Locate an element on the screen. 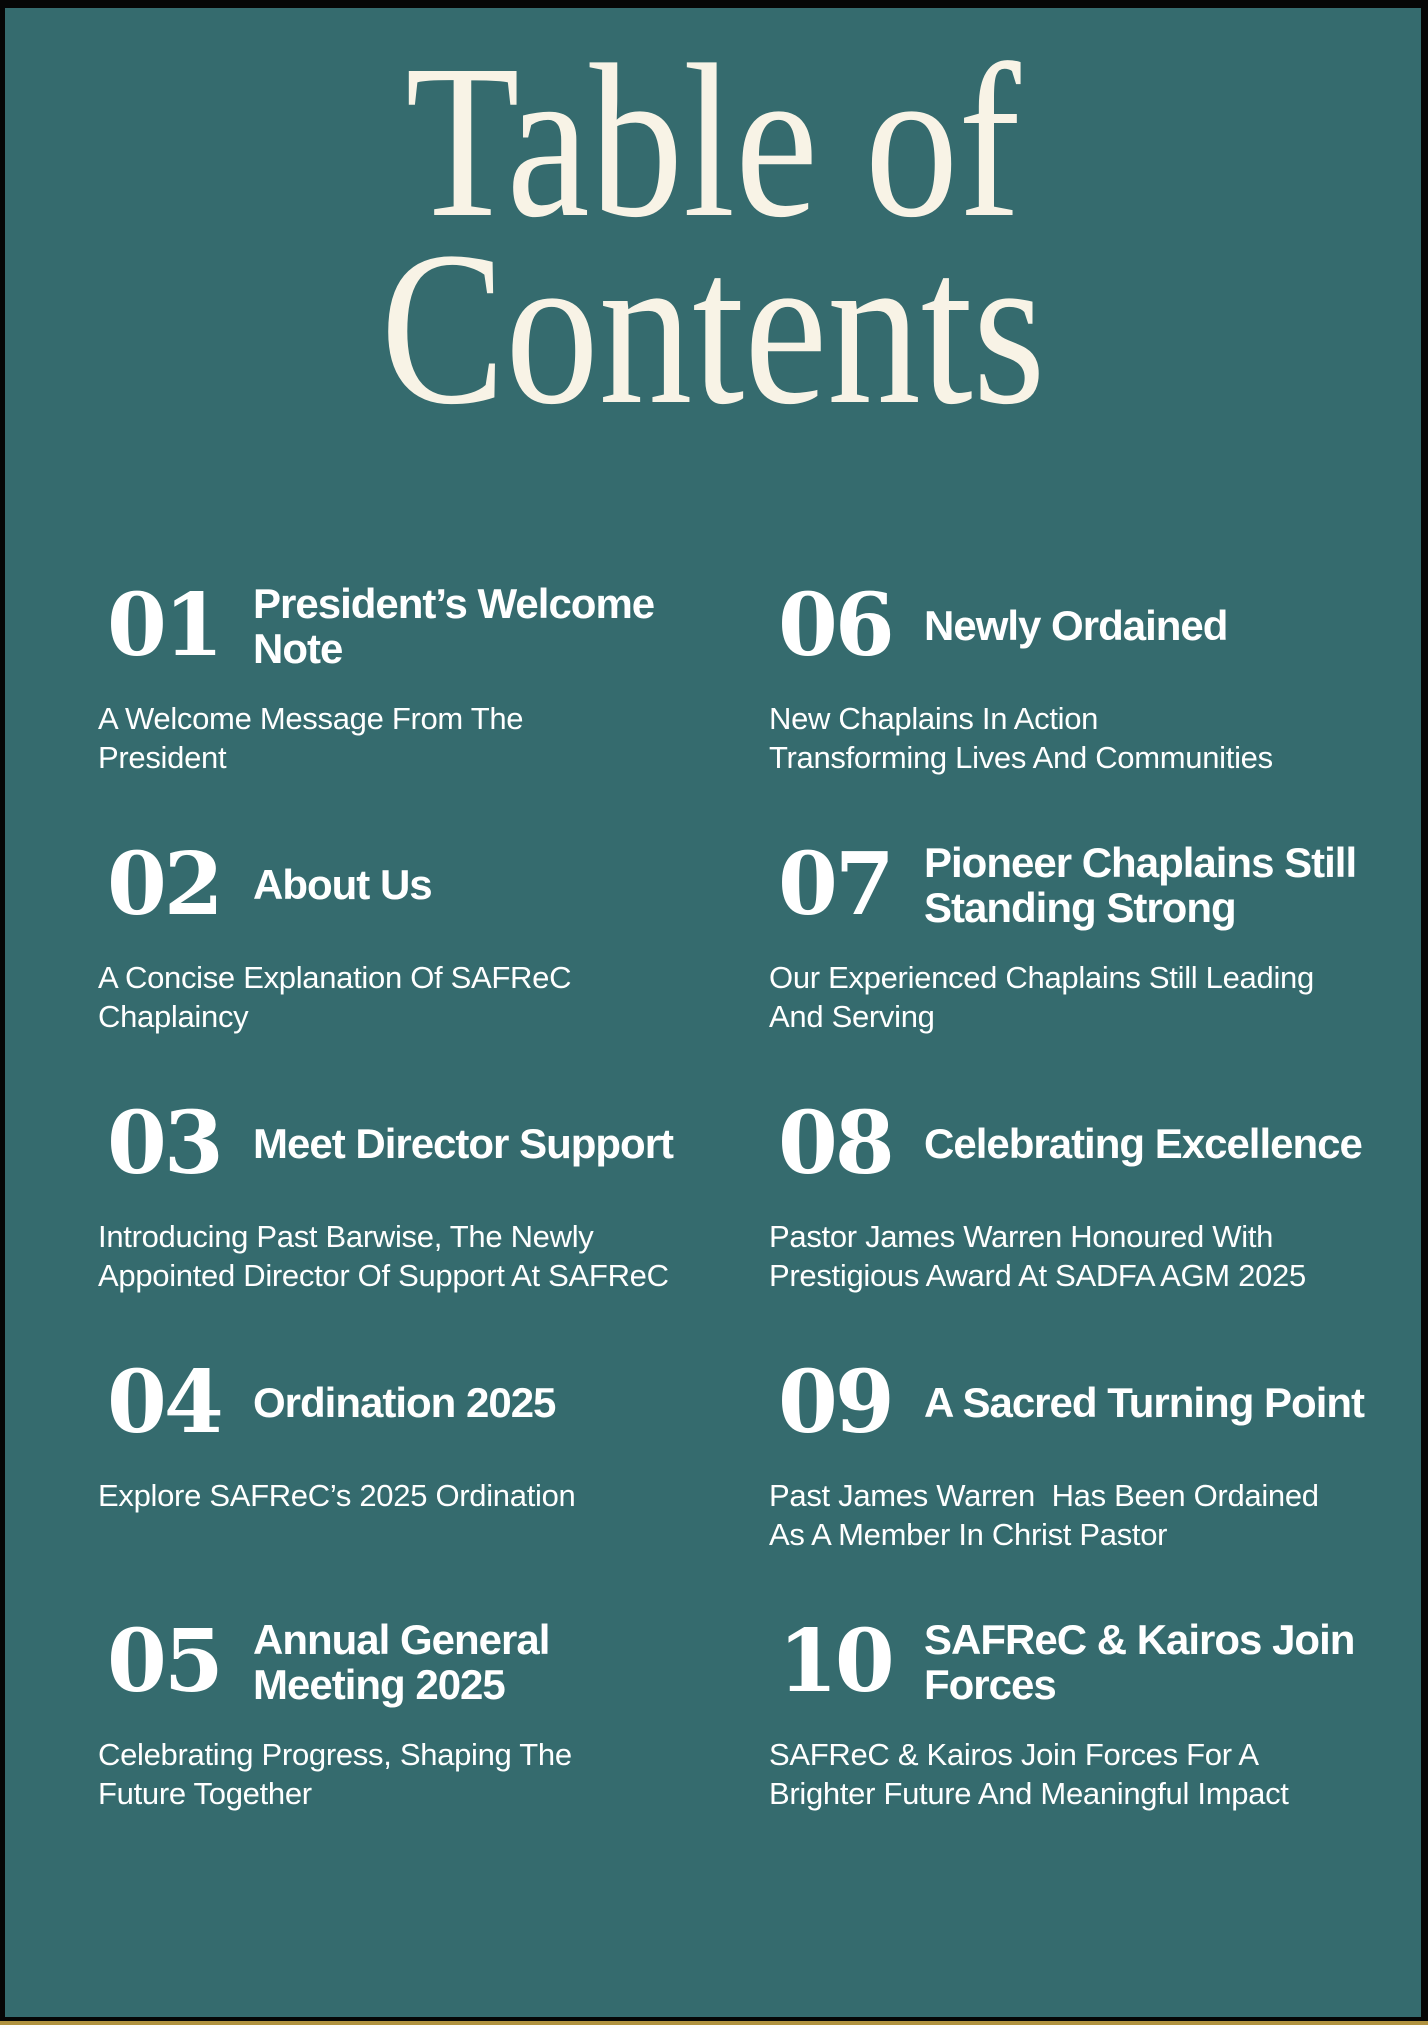  toc-entry-header: 01 President’s Welcome Note is located at coordinates (398, 626).